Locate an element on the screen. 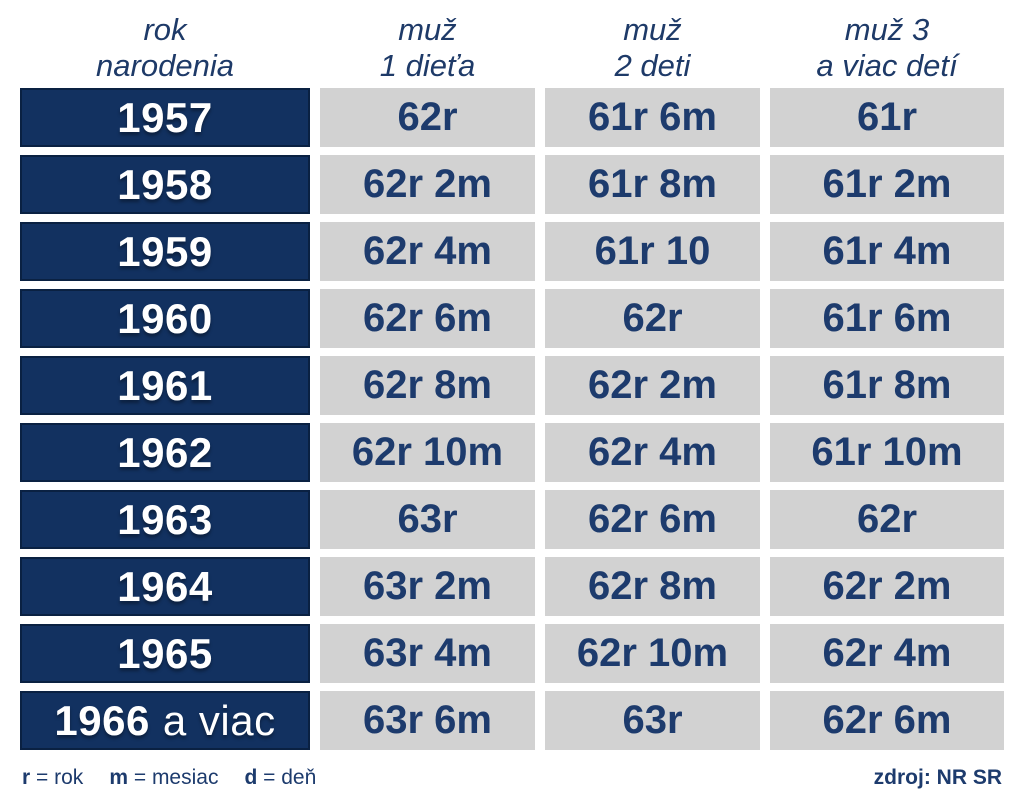 Image resolution: width=1024 pixels, height=805 pixels. year-cell: 1958 is located at coordinates (165, 184).